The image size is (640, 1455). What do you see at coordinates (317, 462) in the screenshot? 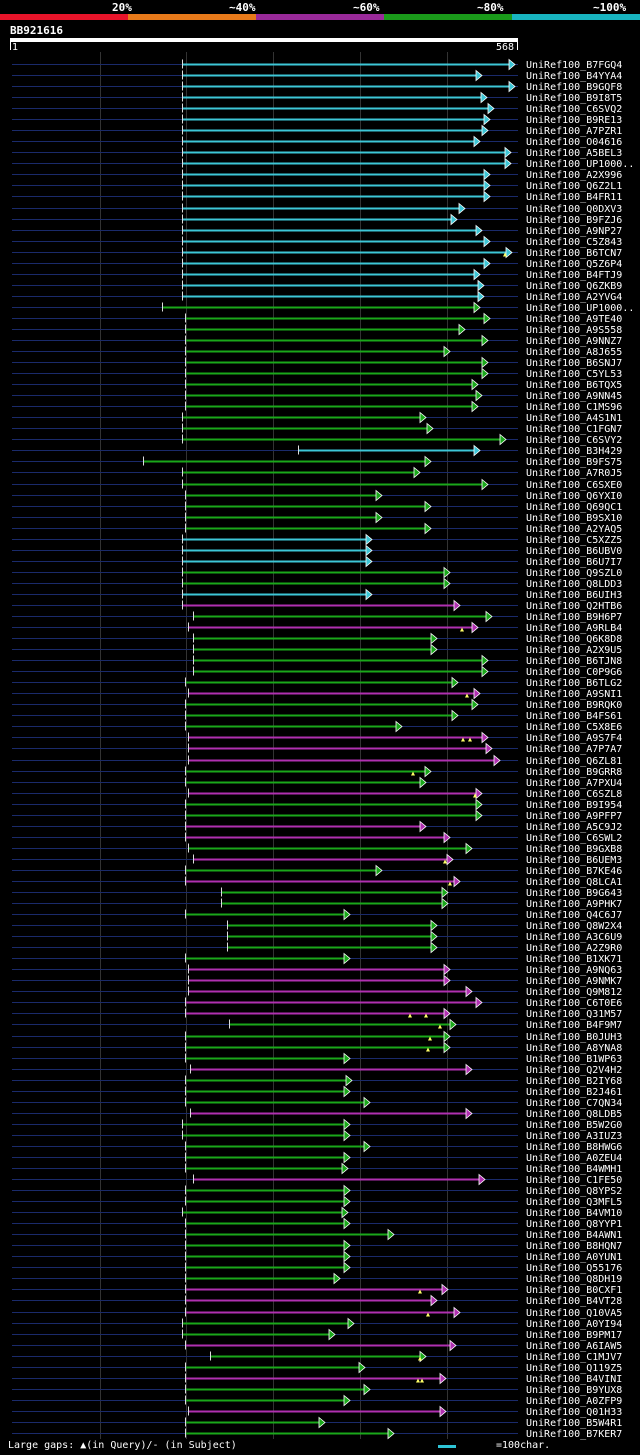
I see `hit-row: UniRef100_B9FS75` at bounding box center [317, 462].